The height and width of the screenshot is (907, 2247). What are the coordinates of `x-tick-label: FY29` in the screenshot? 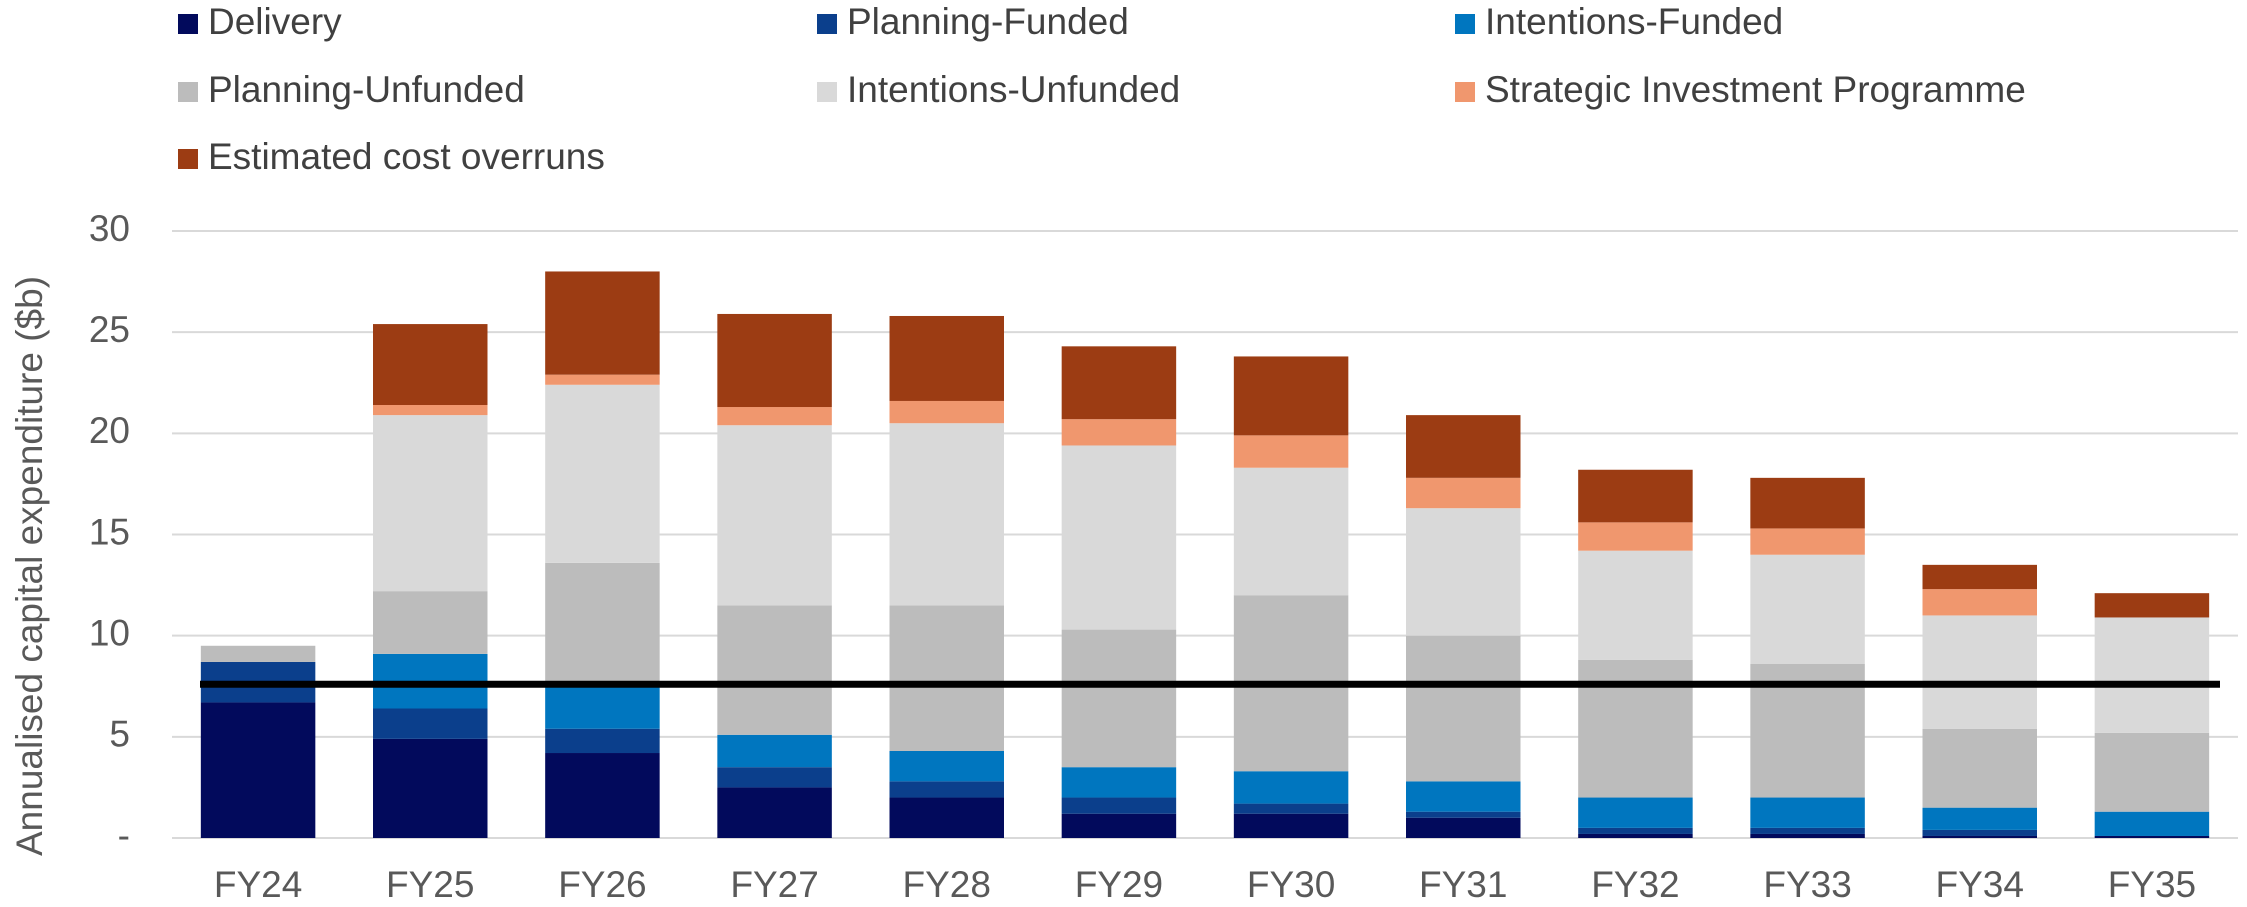 It's located at (1119, 884).